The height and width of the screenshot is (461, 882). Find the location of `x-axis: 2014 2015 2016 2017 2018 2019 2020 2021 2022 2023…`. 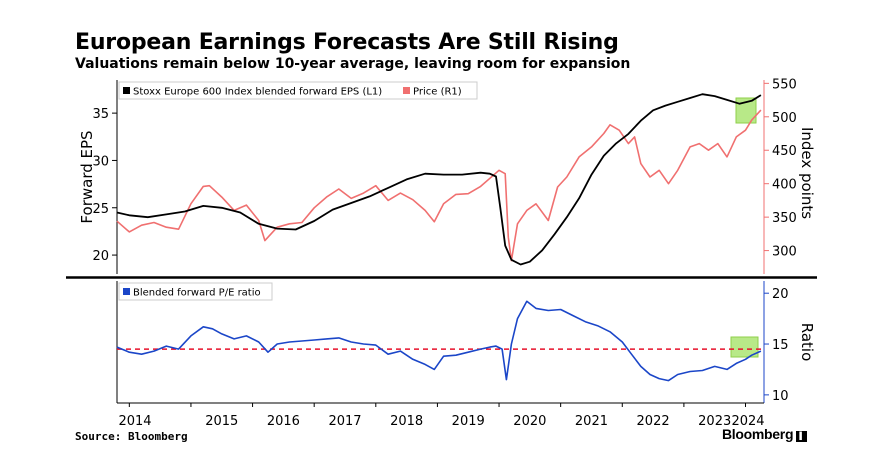

x-axis: 2014 2015 2016 2017 2018 2019 2020 2021 2022 2023… is located at coordinates (441, 415).